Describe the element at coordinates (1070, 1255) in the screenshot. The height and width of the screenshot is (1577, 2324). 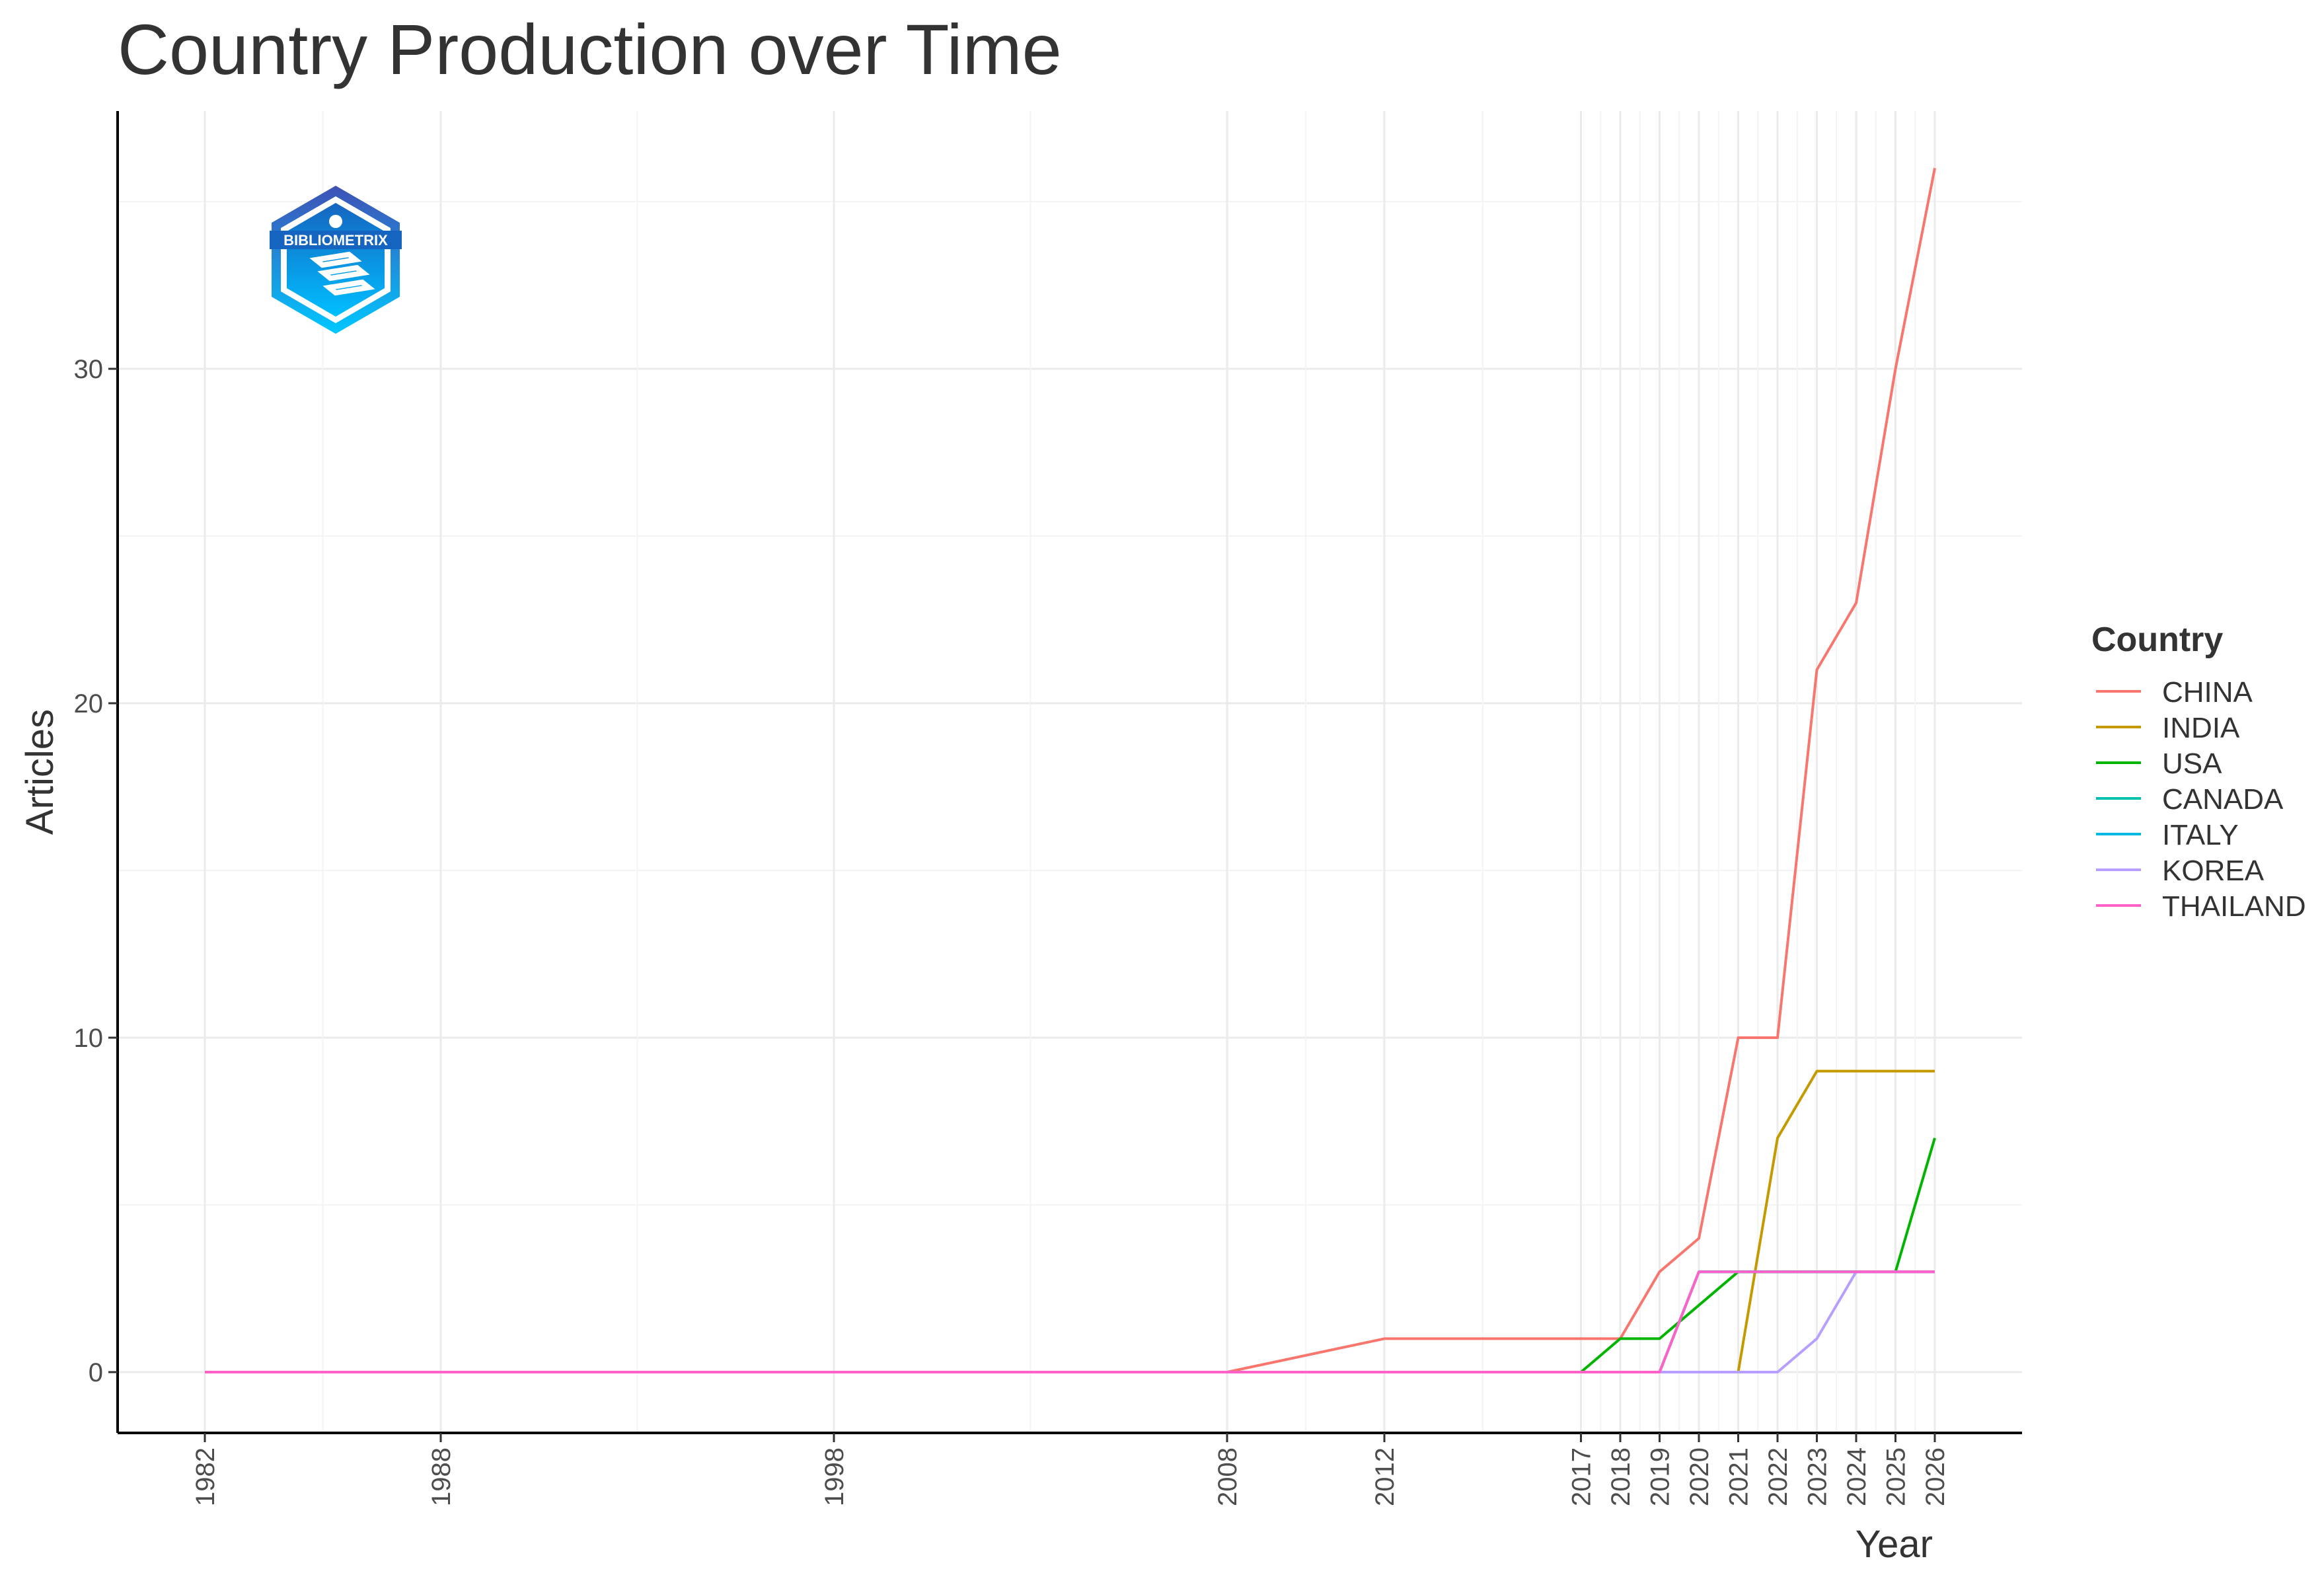
I see `series-line-usa` at that location.